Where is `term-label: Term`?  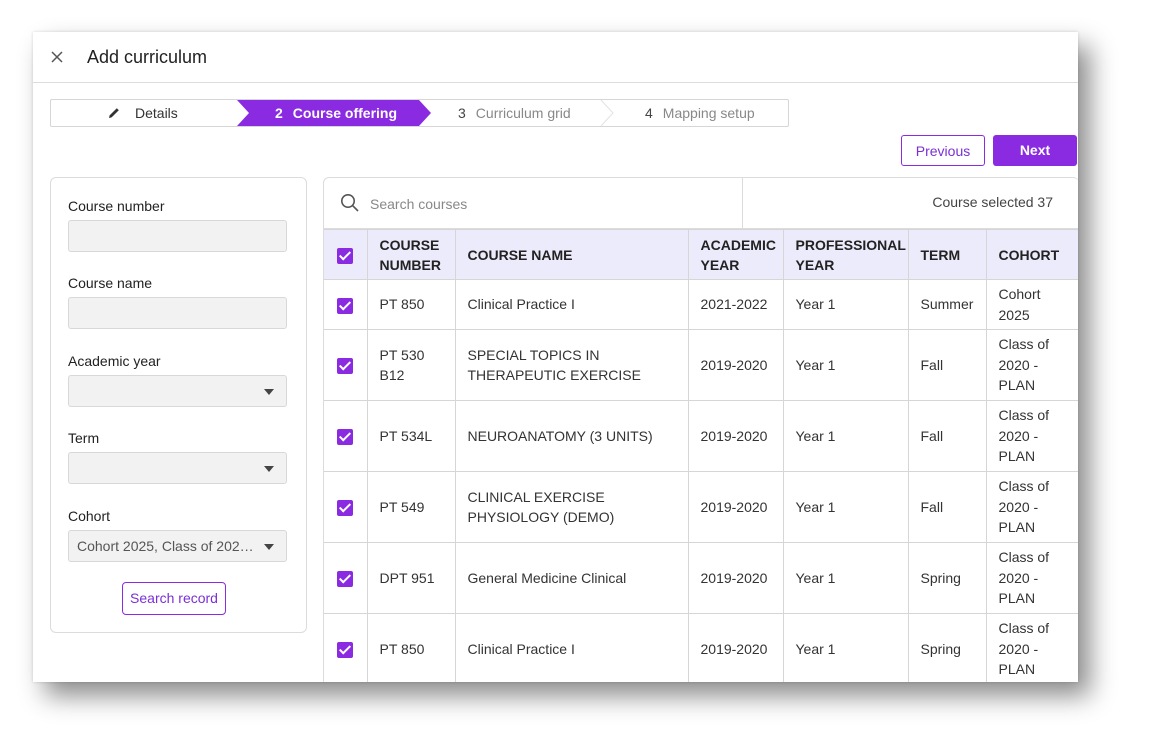
term-label: Term is located at coordinates (84, 438).